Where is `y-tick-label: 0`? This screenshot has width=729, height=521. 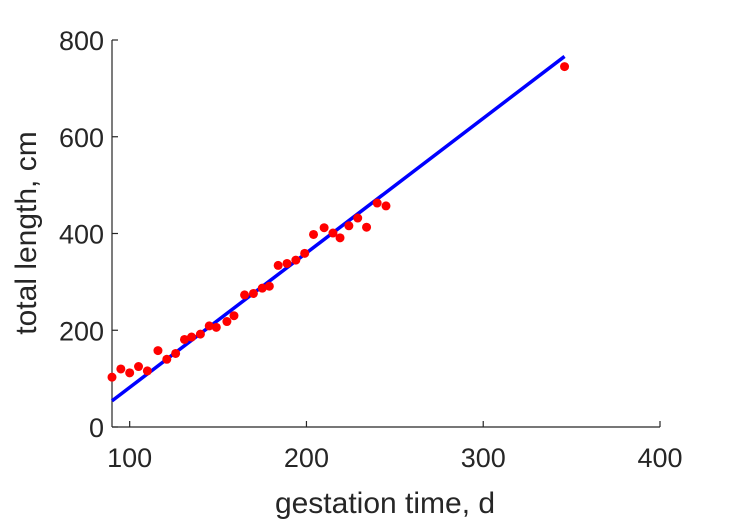
y-tick-label: 0 is located at coordinates (96, 428).